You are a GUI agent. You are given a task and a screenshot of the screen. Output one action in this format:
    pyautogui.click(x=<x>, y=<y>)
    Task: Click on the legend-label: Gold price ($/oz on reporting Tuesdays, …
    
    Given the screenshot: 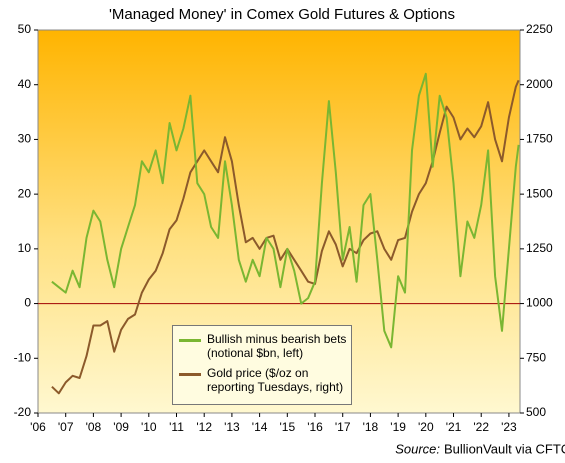 What is the action you would take?
    pyautogui.click(x=275, y=380)
    